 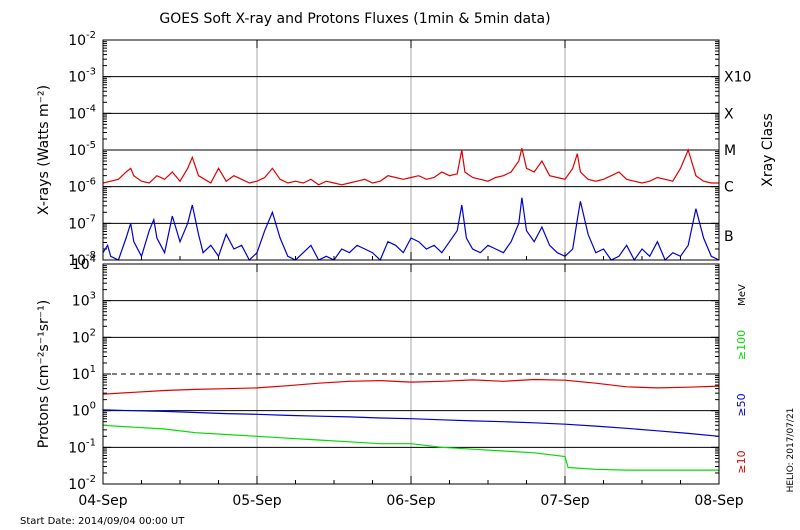 What do you see at coordinates (82, 186) in the screenshot?
I see `xray-y-tick-label: 10⁻⁶` at bounding box center [82, 186].